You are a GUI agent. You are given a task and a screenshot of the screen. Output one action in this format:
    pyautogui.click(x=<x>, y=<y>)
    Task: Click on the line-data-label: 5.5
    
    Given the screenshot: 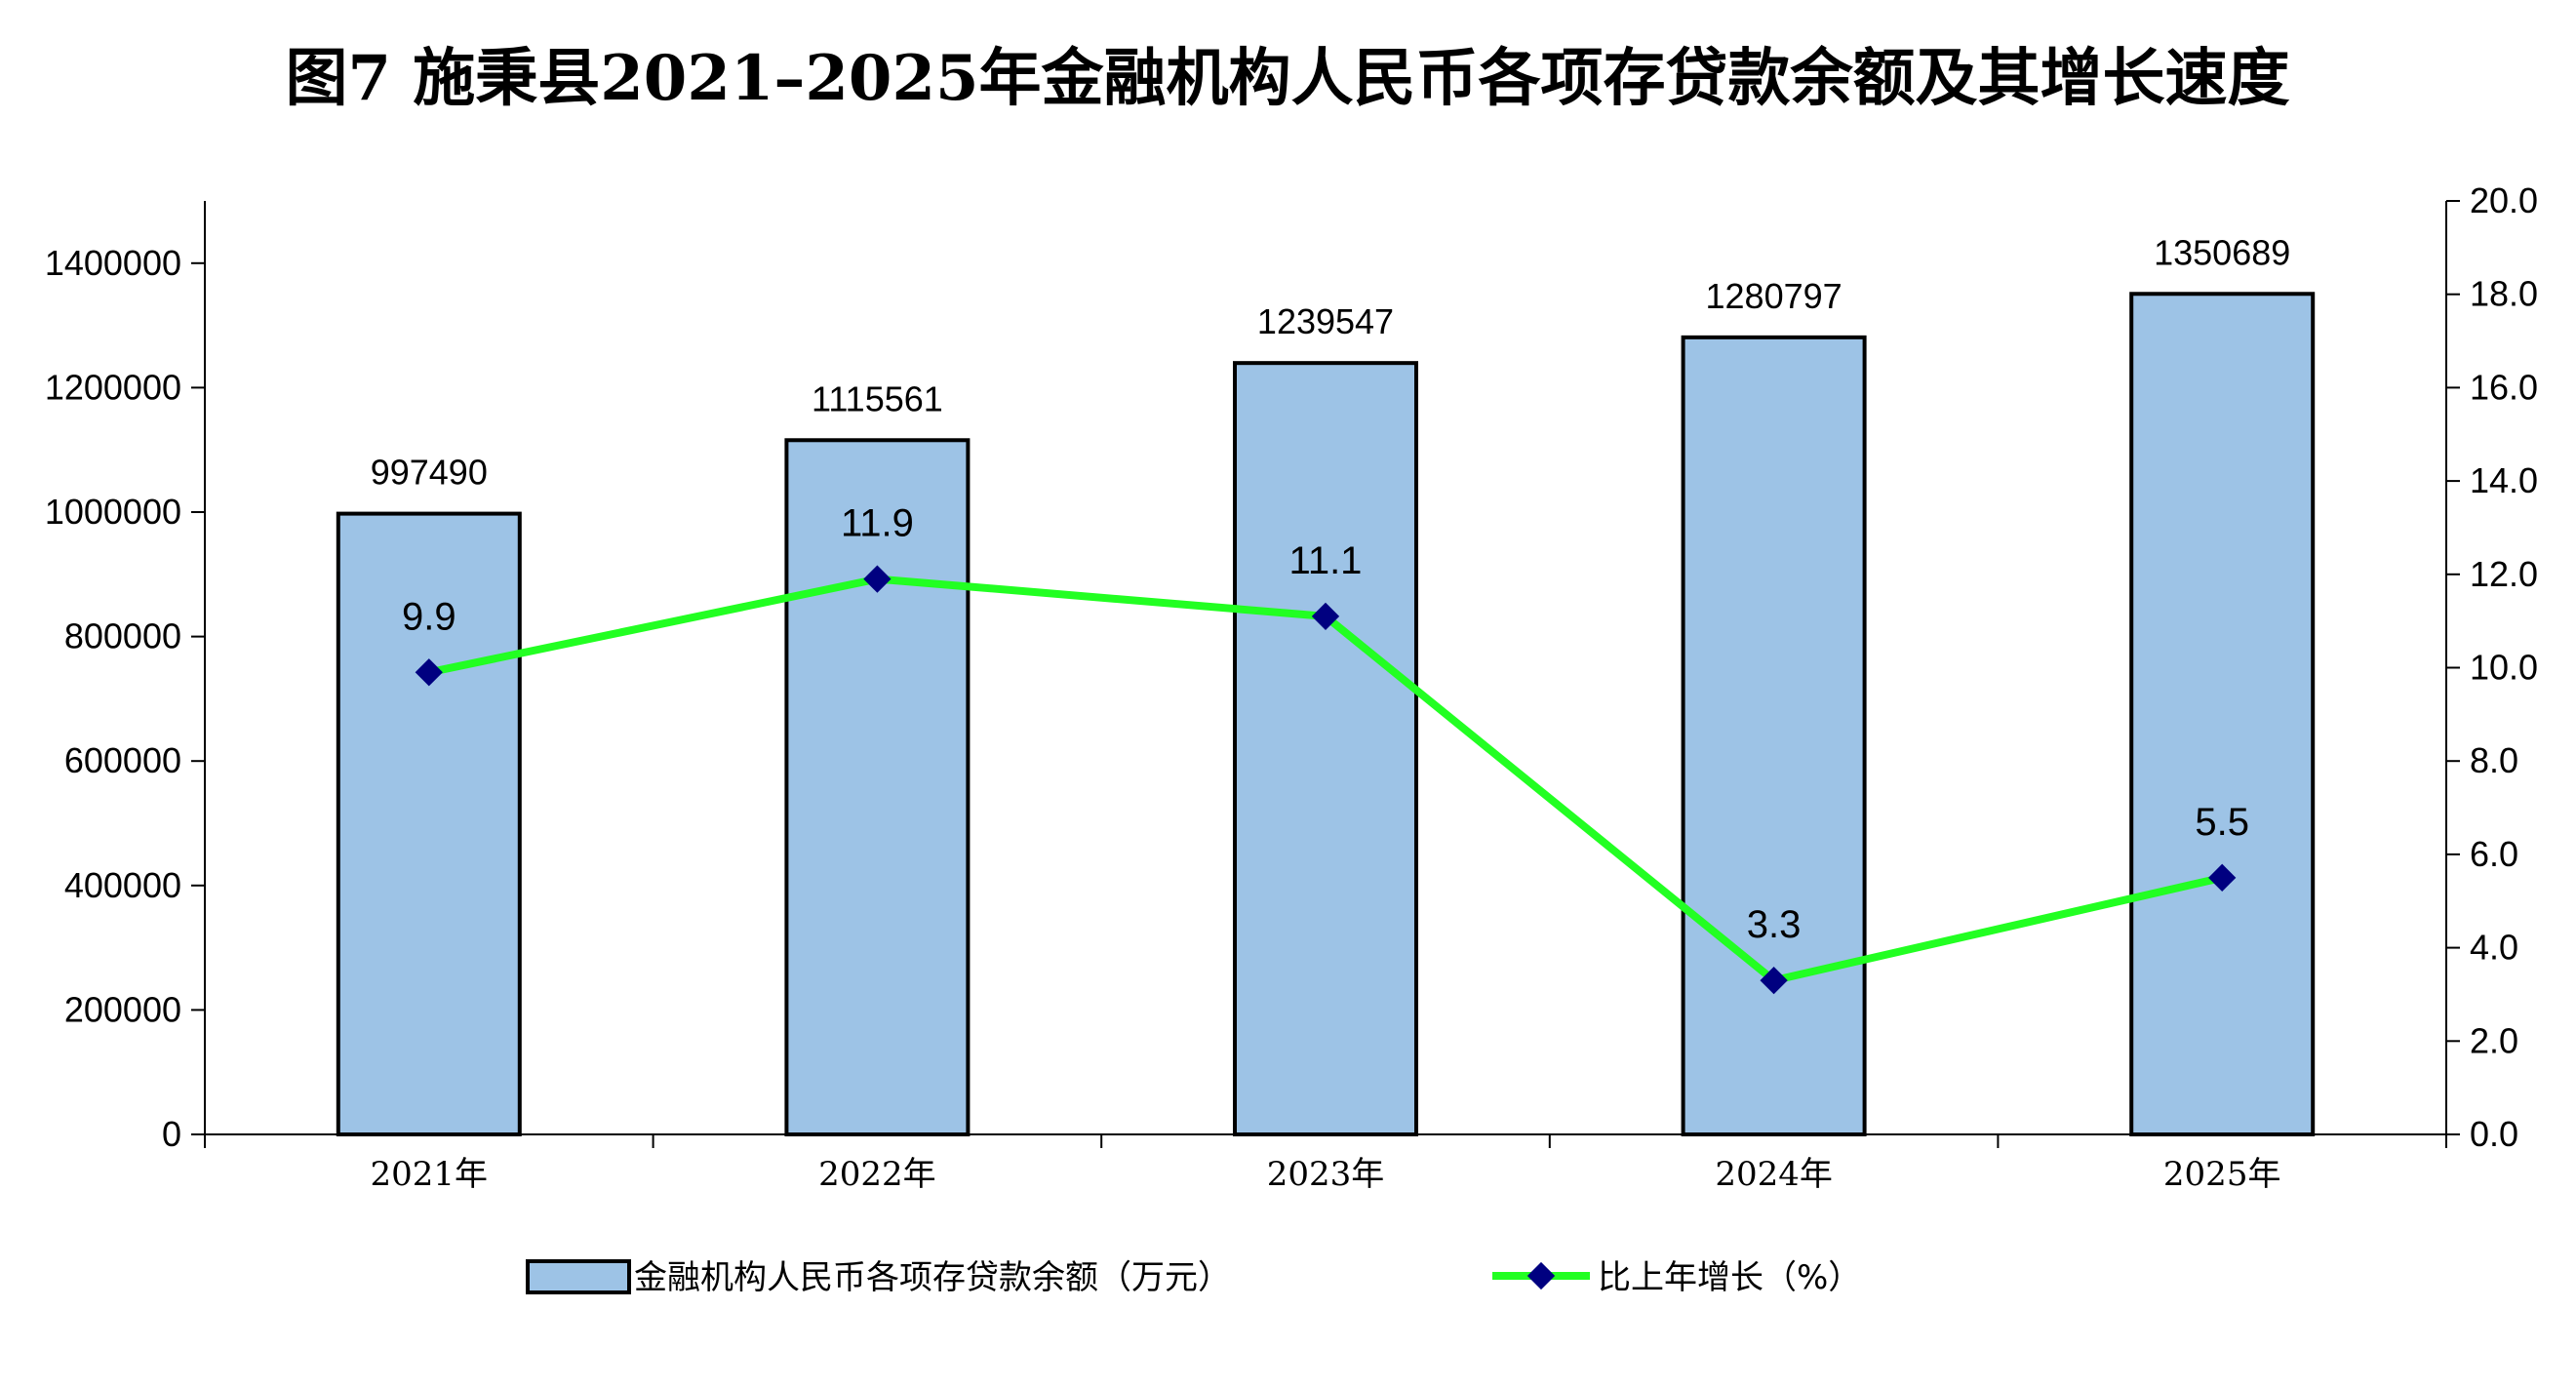 What is the action you would take?
    pyautogui.click(x=2222, y=822)
    